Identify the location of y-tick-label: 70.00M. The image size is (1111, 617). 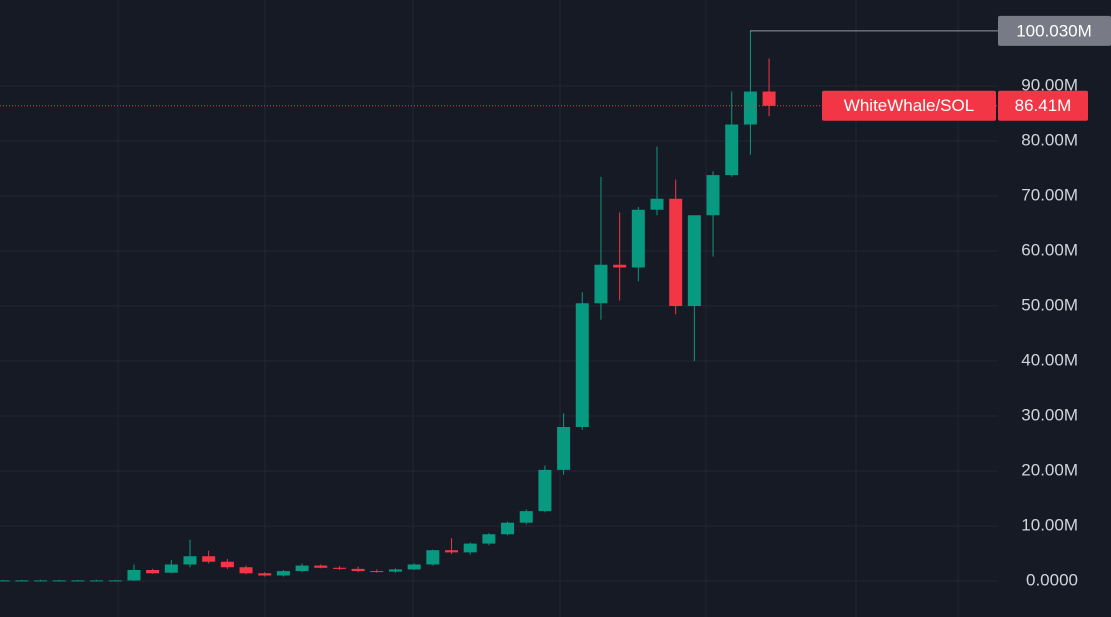
(1049, 194).